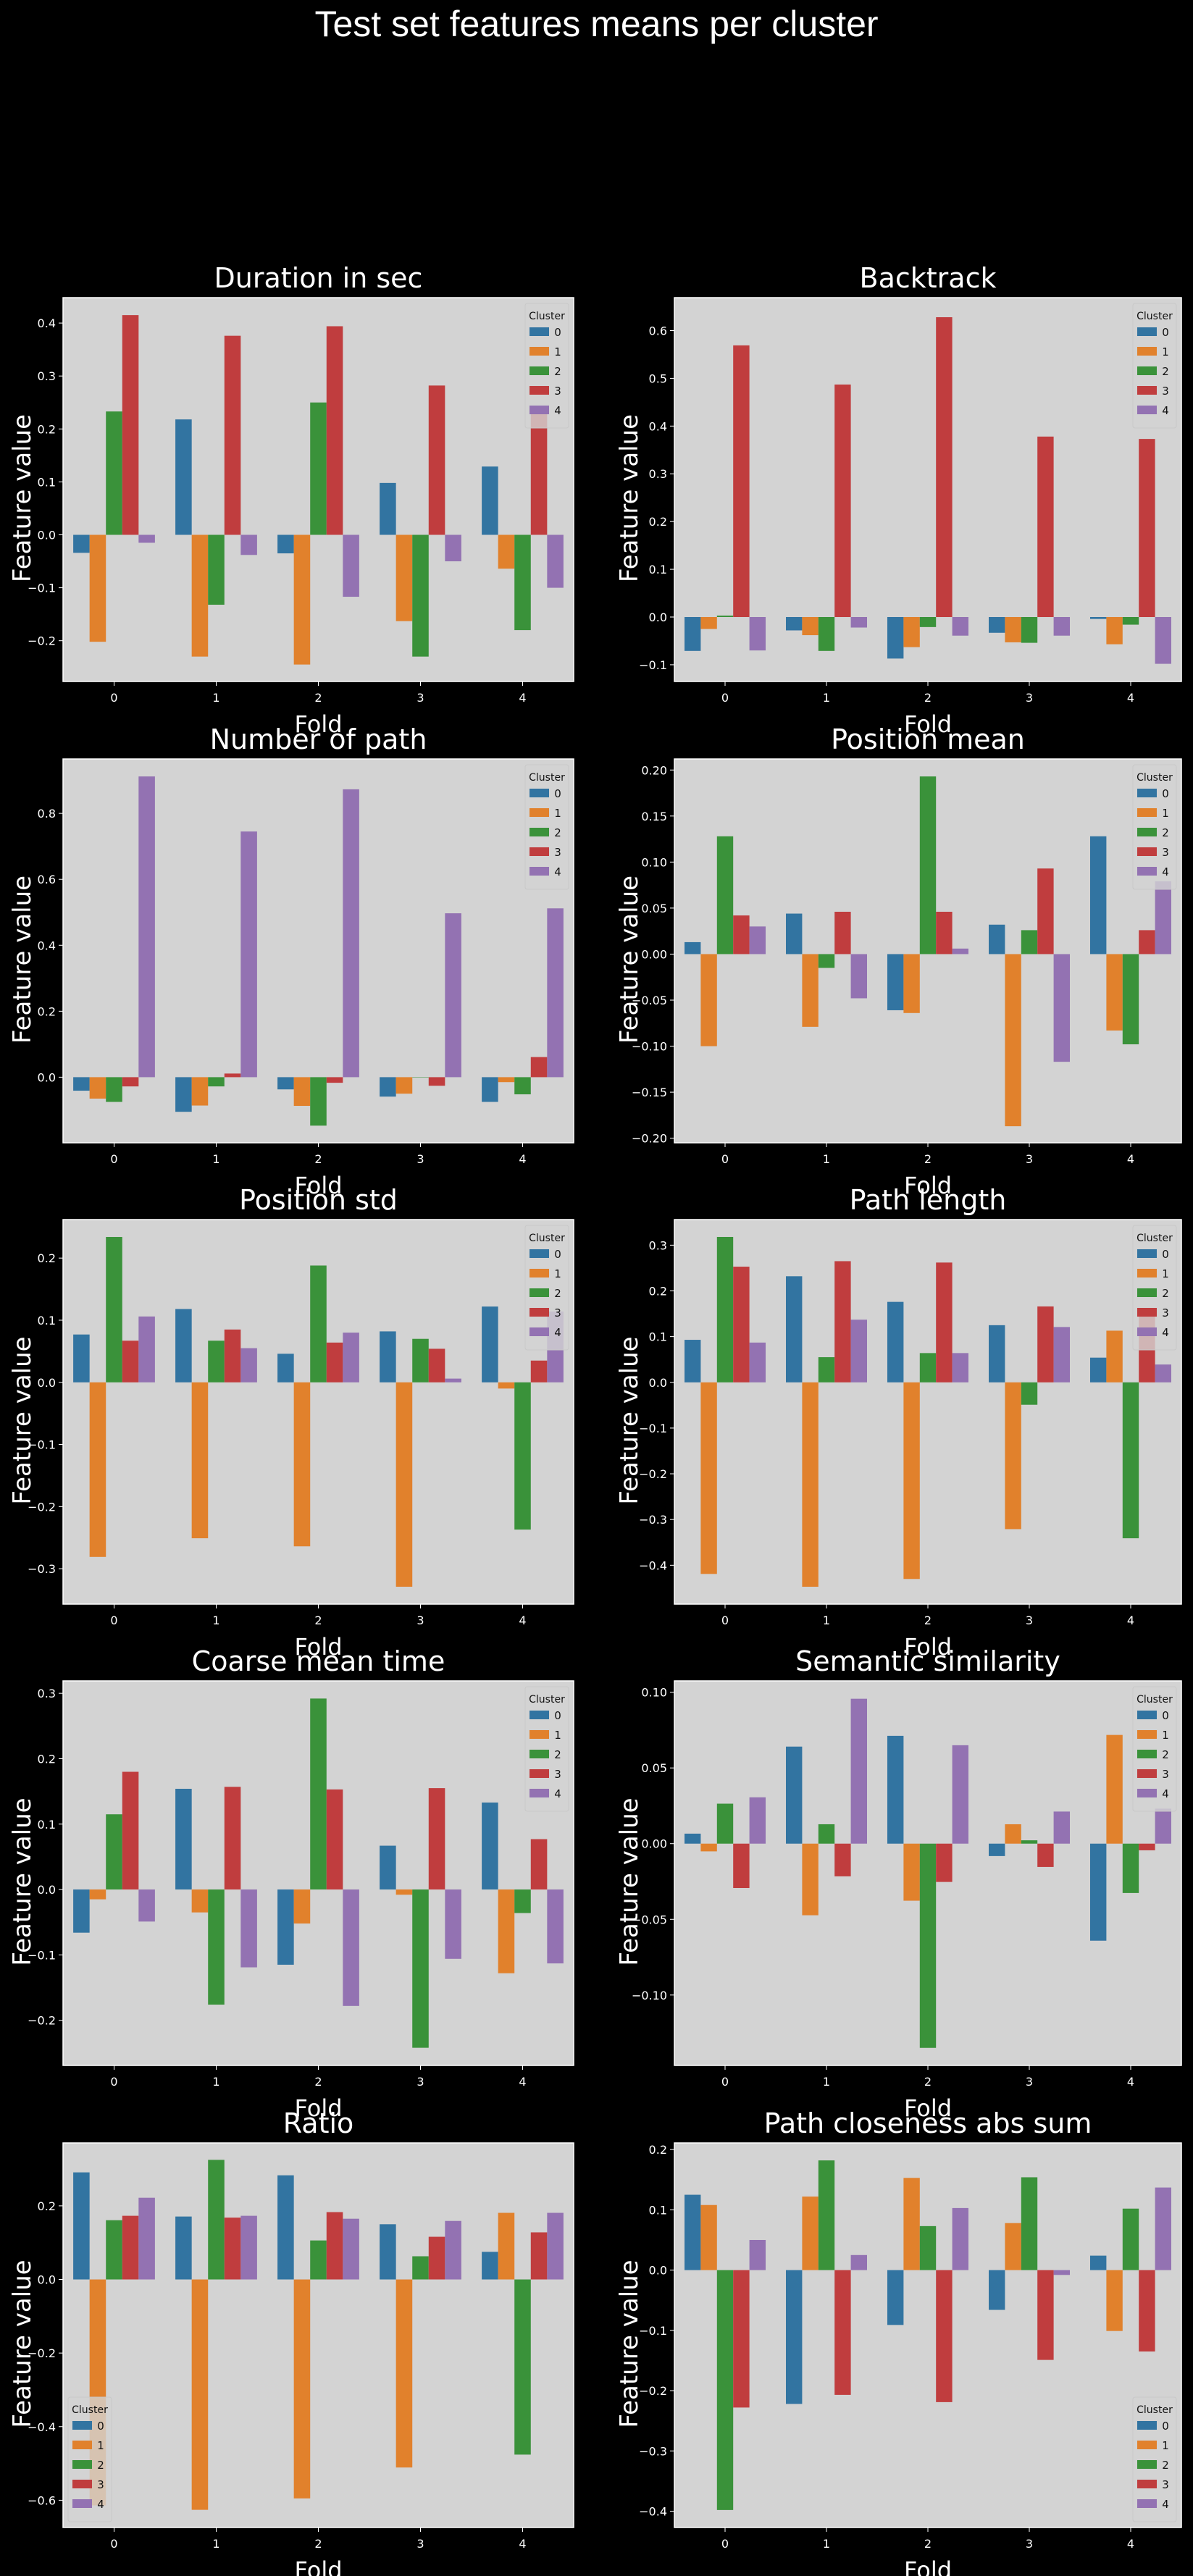 The width and height of the screenshot is (1193, 2576). I want to click on y-tick-label: −0.1, so click(42, 1445).